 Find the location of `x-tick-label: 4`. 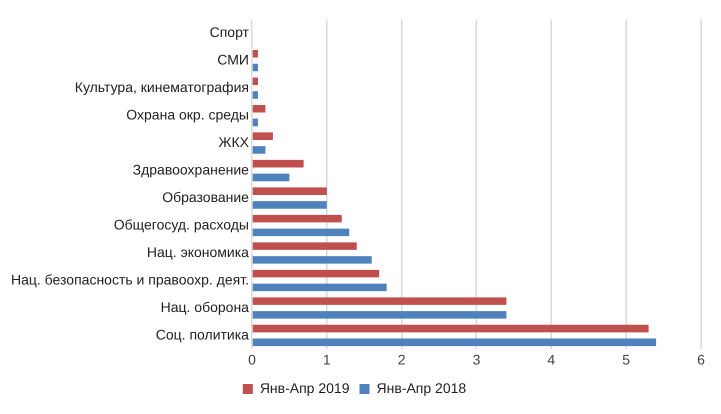

x-tick-label: 4 is located at coordinates (551, 359).